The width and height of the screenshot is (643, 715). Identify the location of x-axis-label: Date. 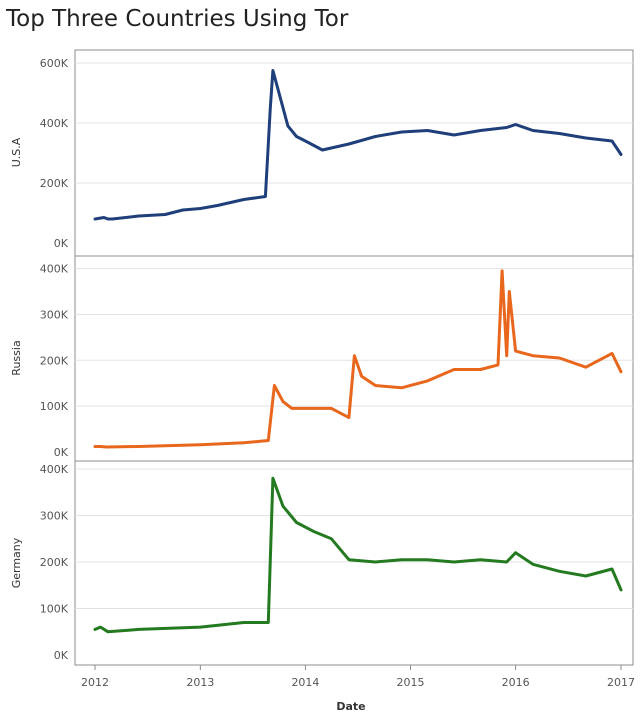
(350, 706).